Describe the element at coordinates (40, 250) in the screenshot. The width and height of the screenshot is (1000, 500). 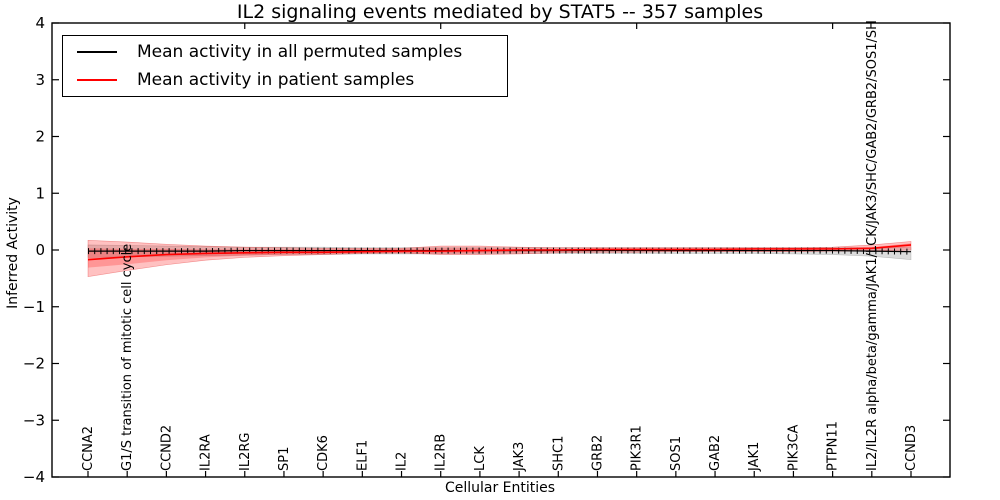
I see `y-tick-label: 0` at that location.